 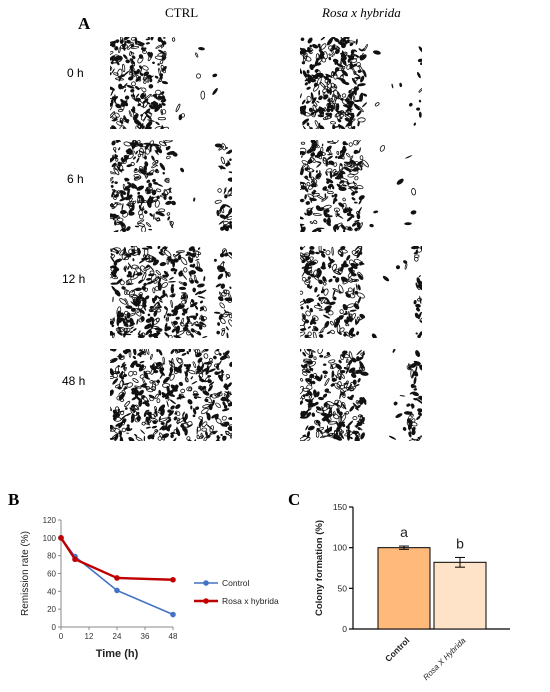 I want to click on category-label-0: Control, so click(x=397, y=649).